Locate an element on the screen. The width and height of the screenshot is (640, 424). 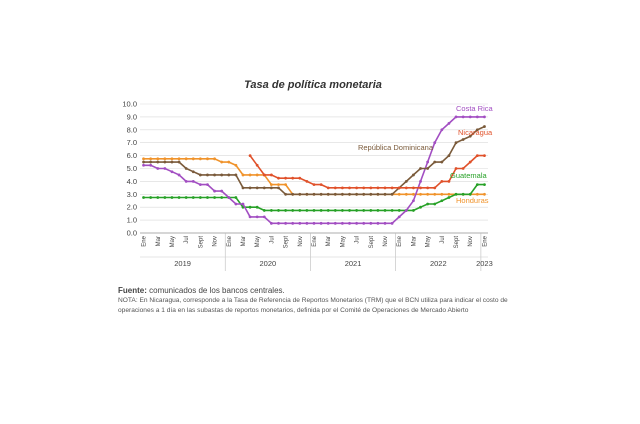
year-label: 2019 is located at coordinates (182, 263).